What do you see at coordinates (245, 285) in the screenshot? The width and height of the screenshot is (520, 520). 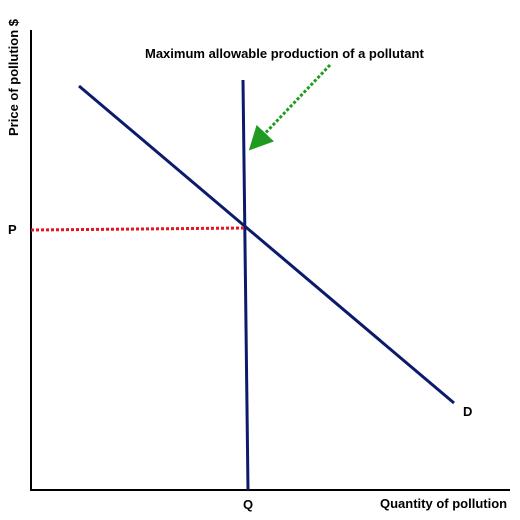 I see `pollution-quota-line` at bounding box center [245, 285].